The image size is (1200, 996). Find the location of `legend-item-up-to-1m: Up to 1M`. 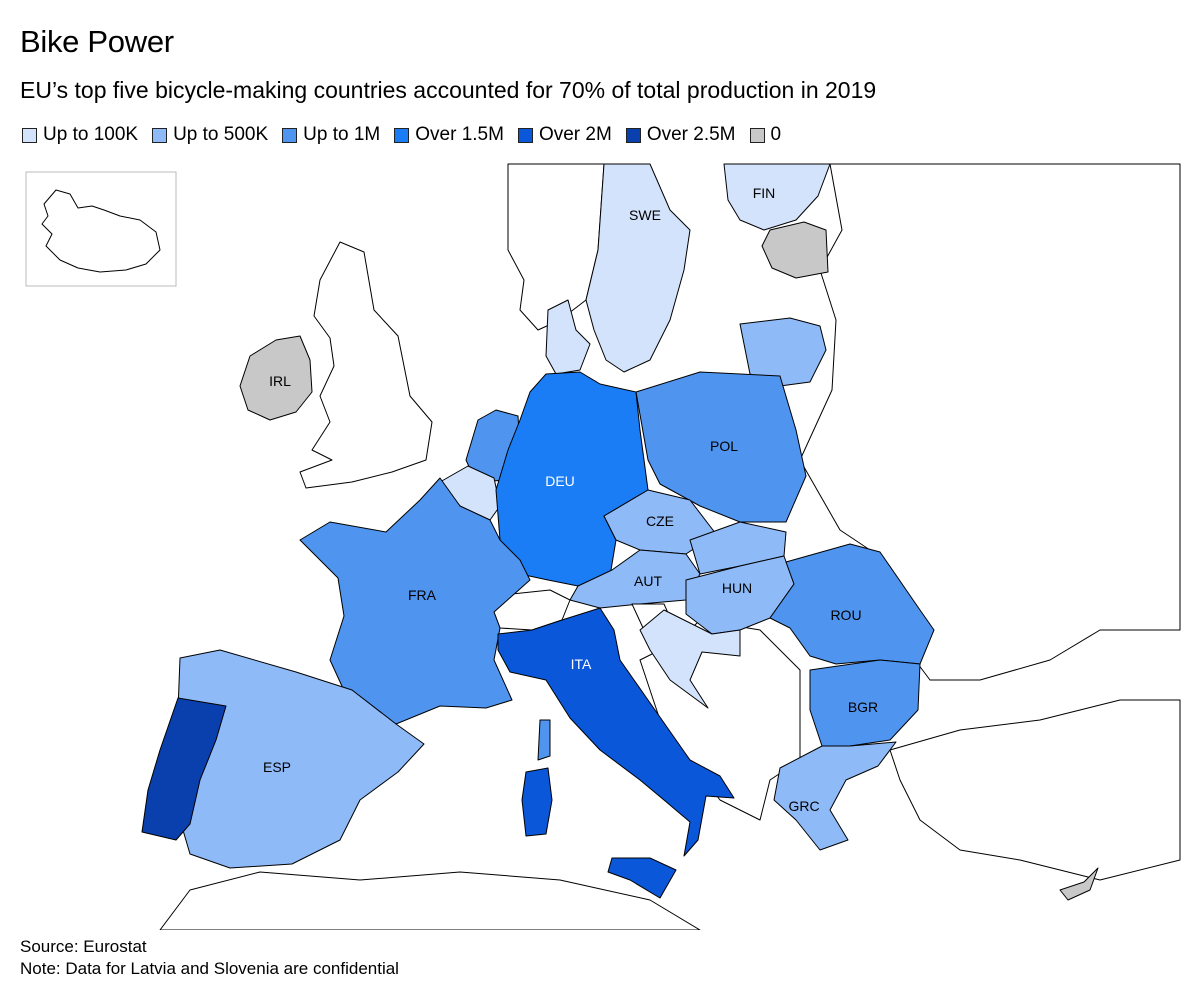

legend-item-up-to-1m: Up to 1M is located at coordinates (331, 135).